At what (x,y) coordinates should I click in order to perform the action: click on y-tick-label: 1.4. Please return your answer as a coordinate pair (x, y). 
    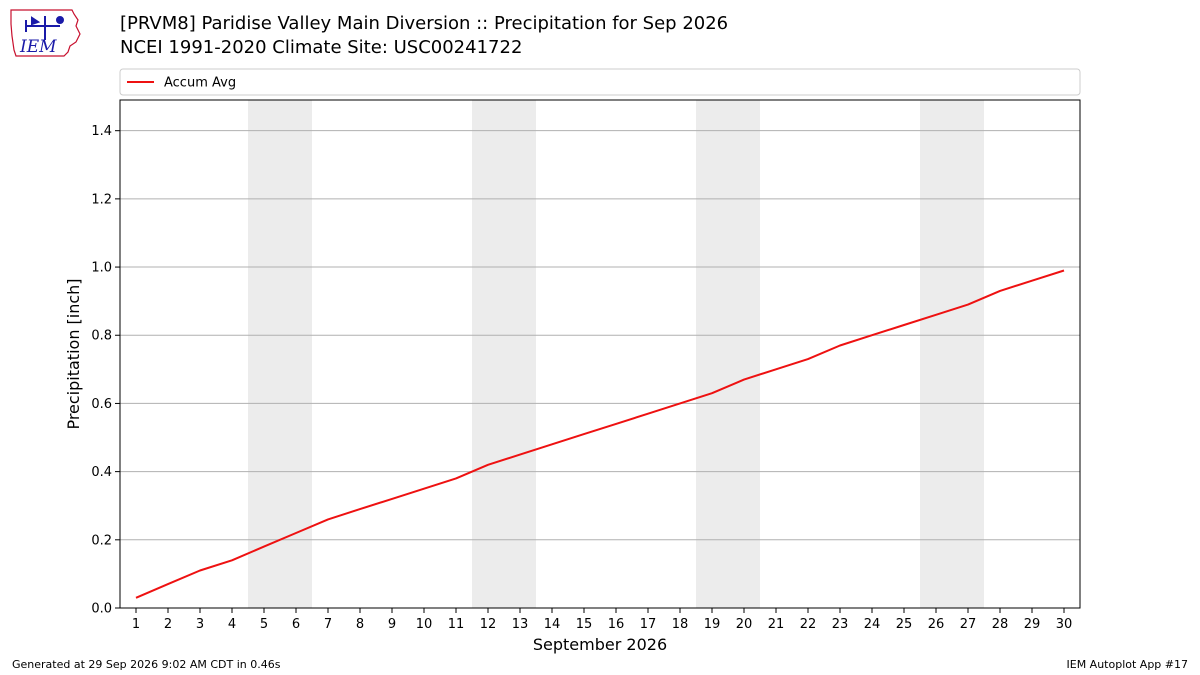
    Looking at the image, I should click on (101, 131).